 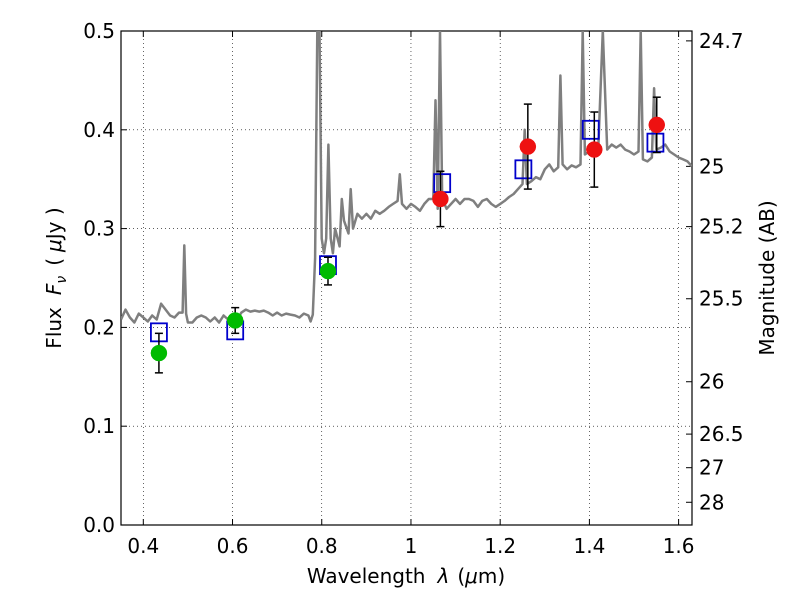 I want to click on y2-tick-label: 24.7, so click(x=721, y=41).